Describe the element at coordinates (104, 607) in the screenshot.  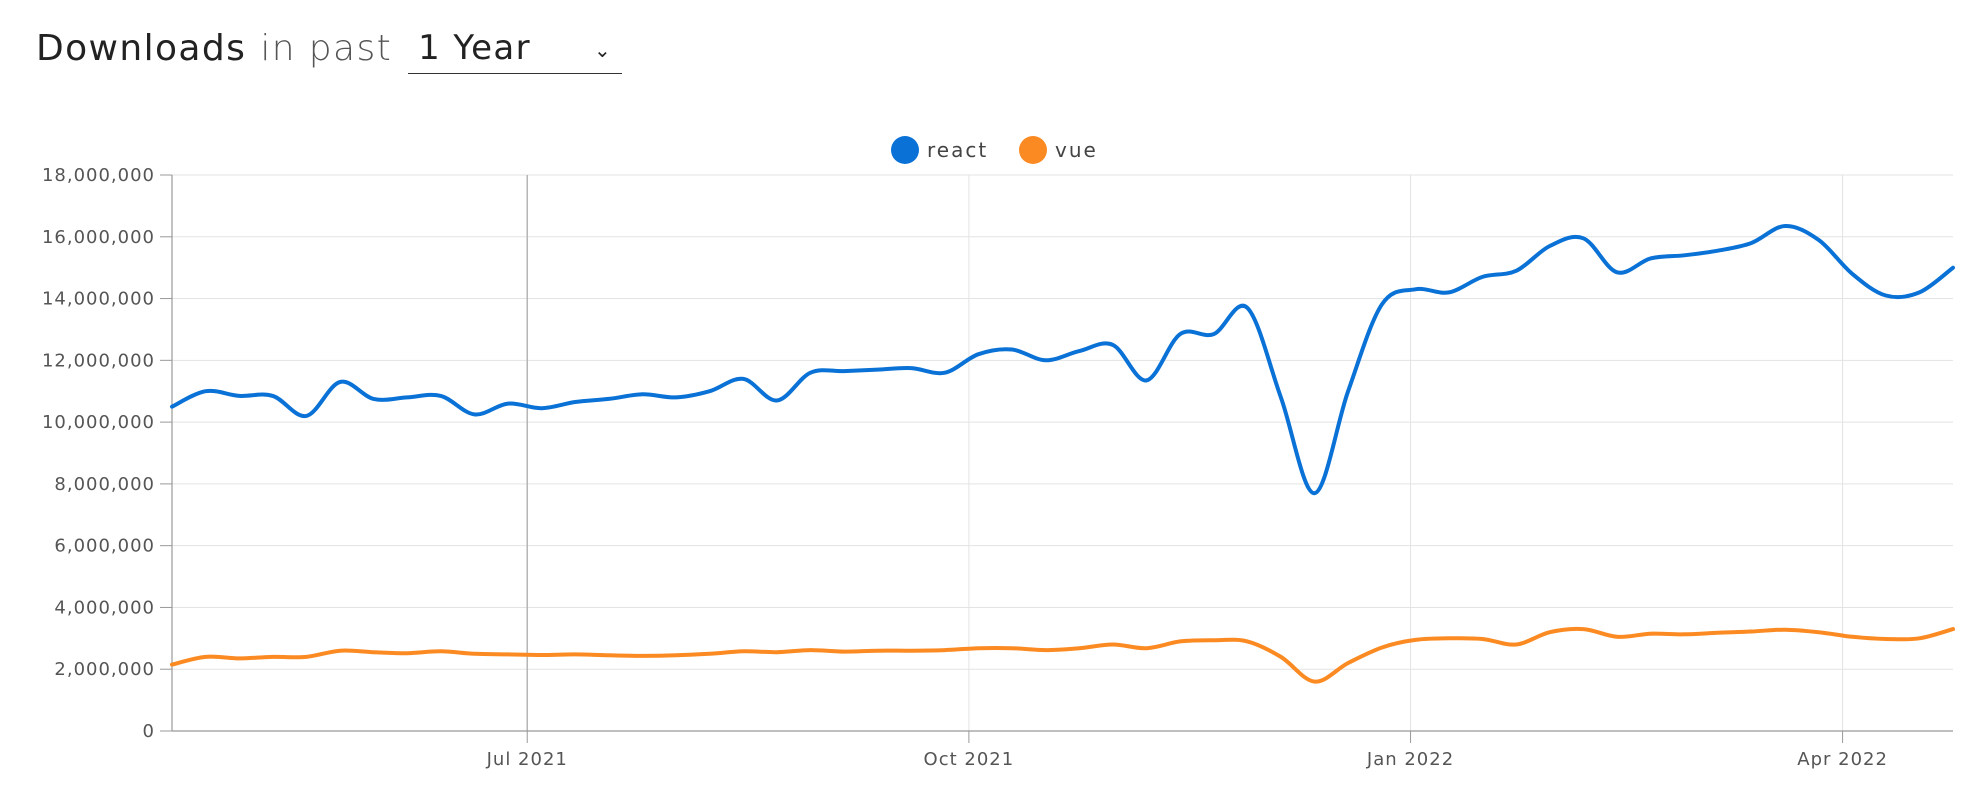
I see `y-tick-label: 4,000,000` at that location.